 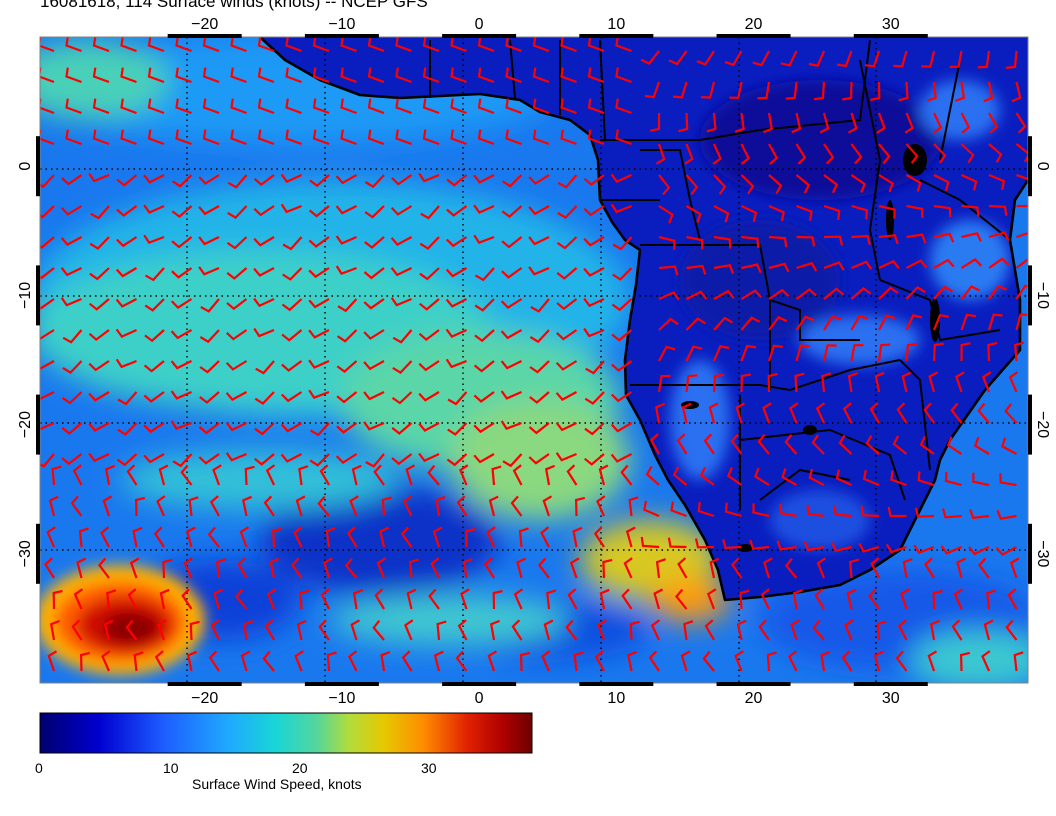 I want to click on lat-tick-left-3: −30, so click(x=25, y=553).